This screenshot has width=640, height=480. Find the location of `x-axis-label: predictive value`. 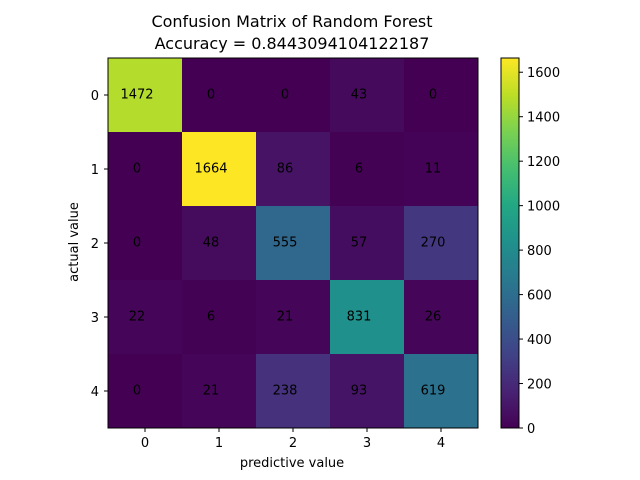

x-axis-label: predictive value is located at coordinates (292, 463).